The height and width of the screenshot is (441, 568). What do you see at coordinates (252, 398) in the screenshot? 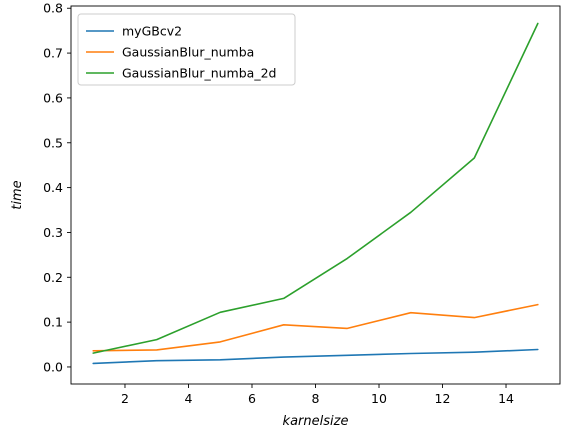
I see `x-tick-label: 6` at bounding box center [252, 398].